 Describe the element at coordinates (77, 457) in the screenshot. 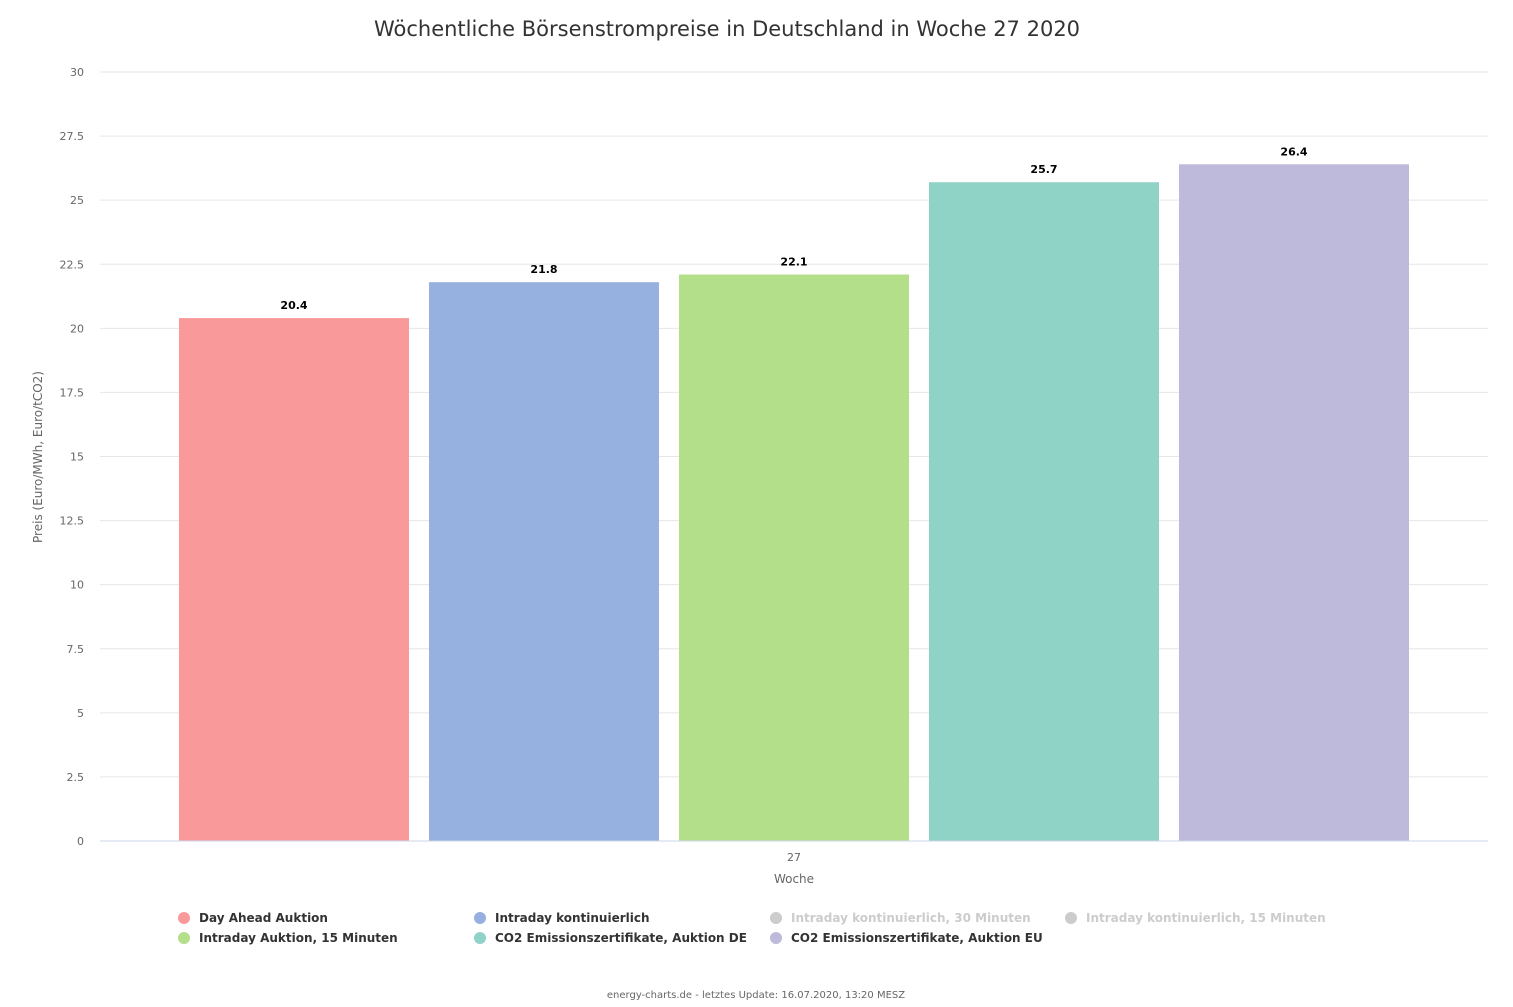

I see `y-tick-label: 15` at that location.